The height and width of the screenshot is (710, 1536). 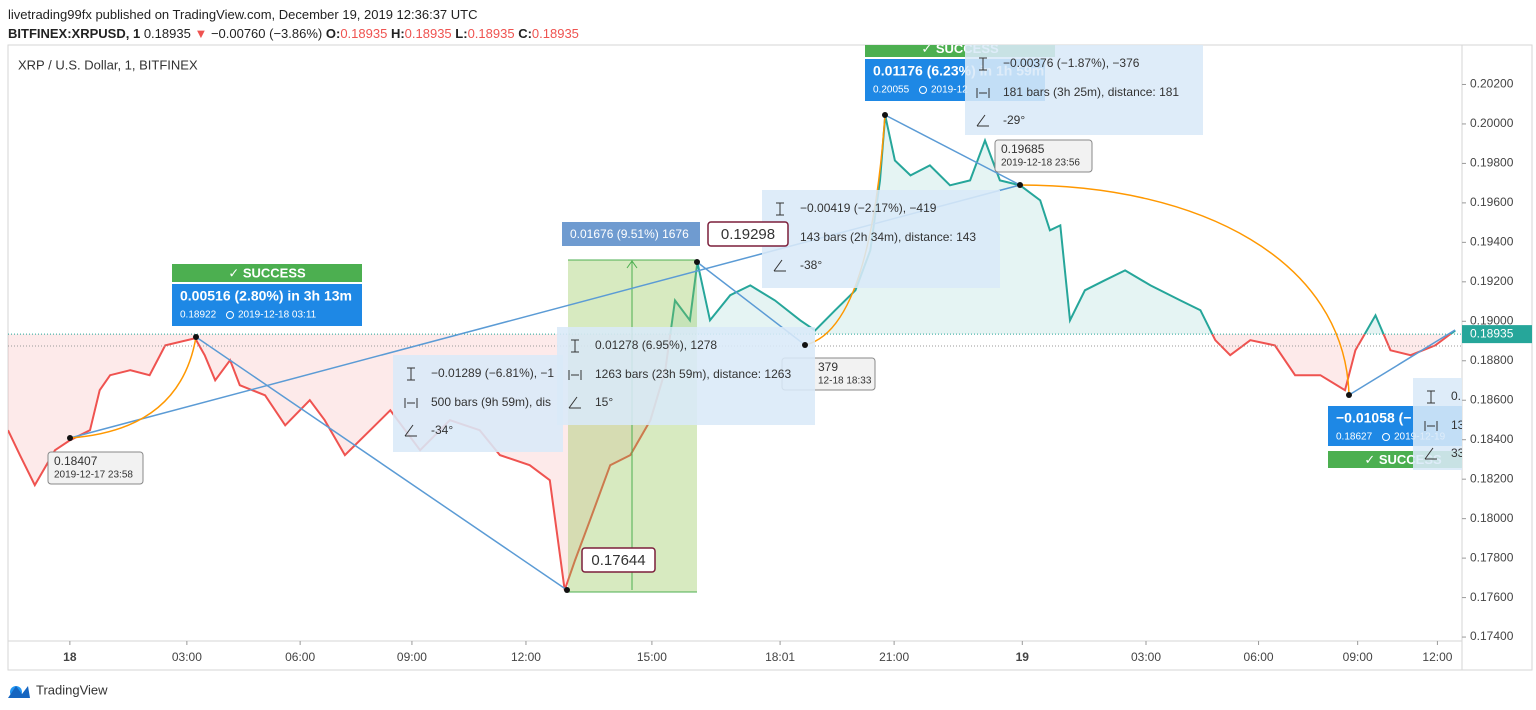 What do you see at coordinates (1458, 453) in the screenshot?
I see `measure-angle: 33` at bounding box center [1458, 453].